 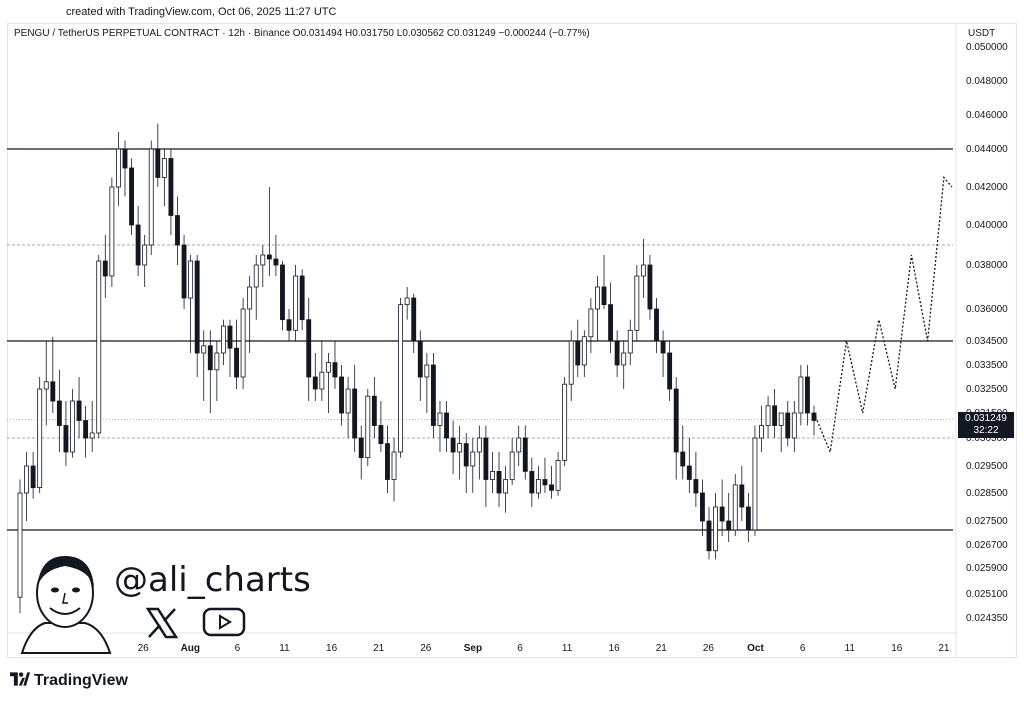 I want to click on youtube-icon, so click(x=224, y=622).